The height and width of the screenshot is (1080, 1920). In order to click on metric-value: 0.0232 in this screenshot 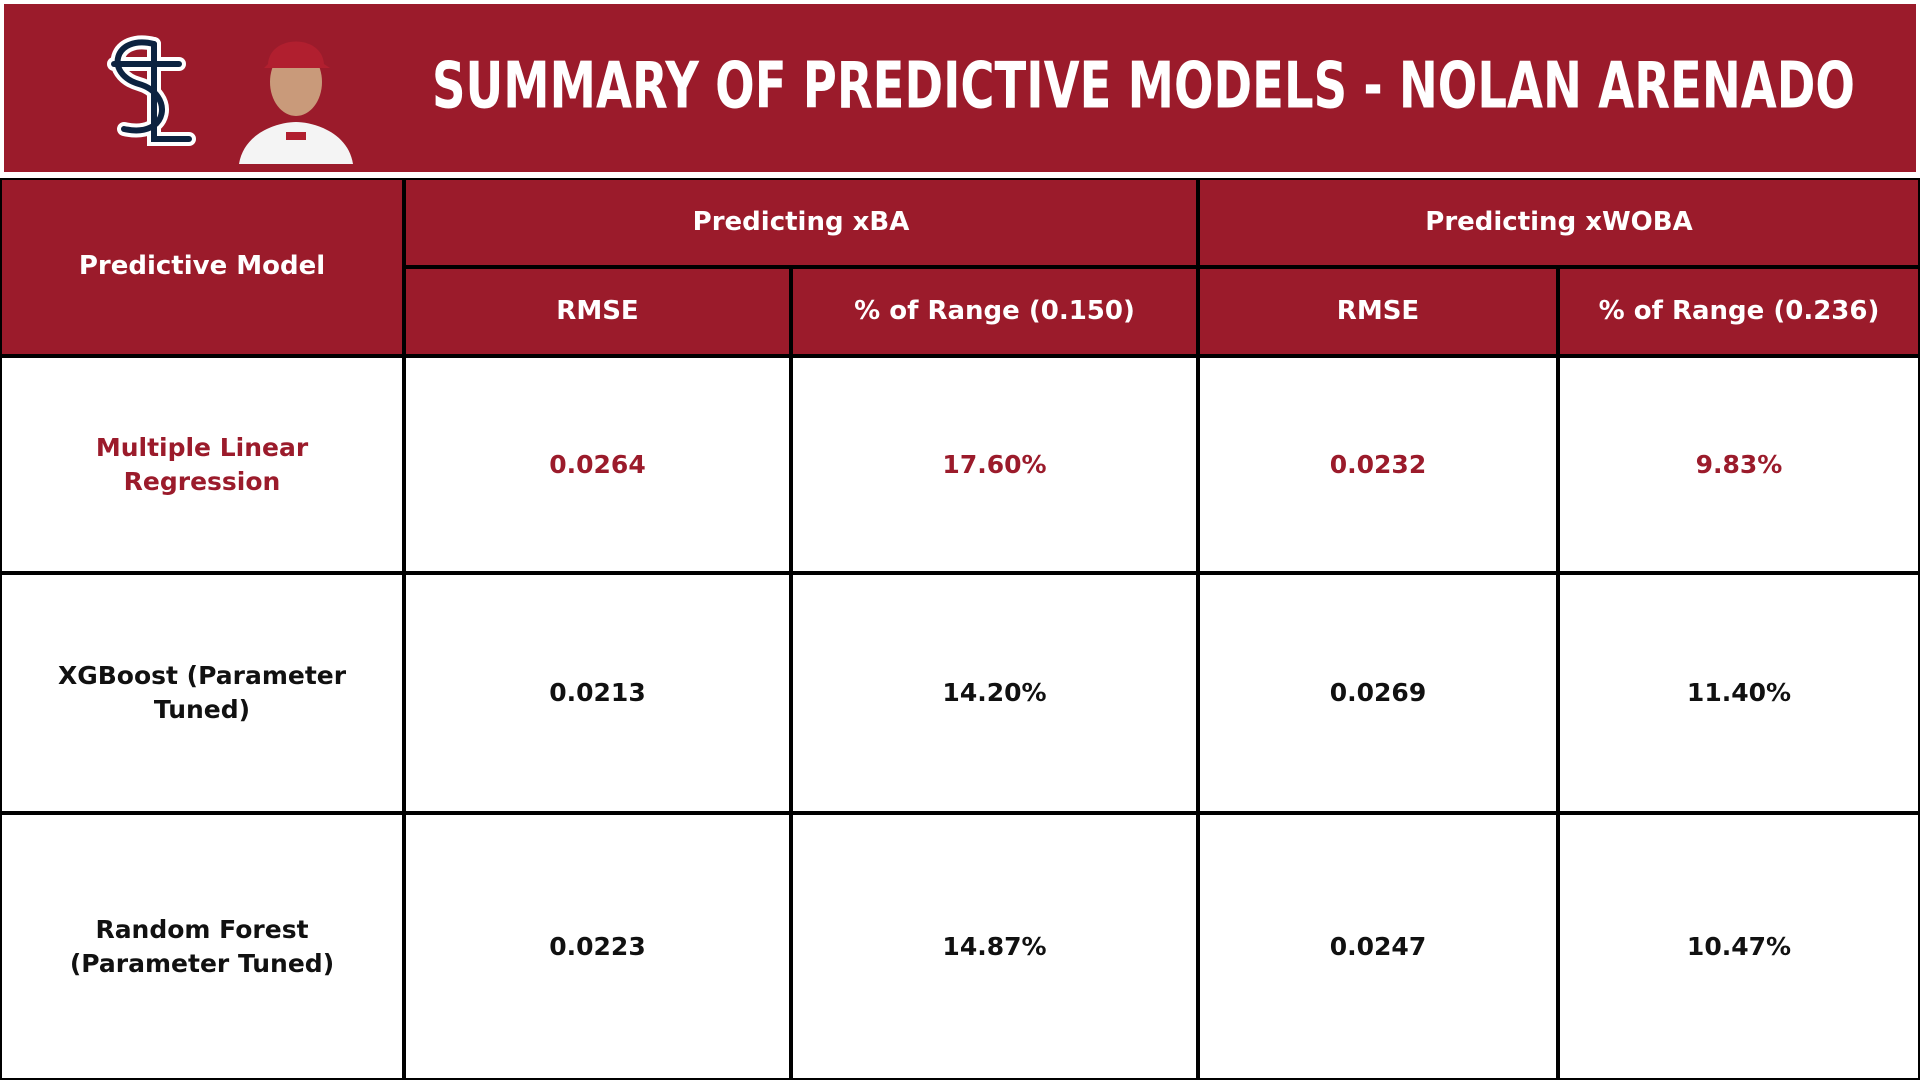, I will do `click(1378, 464)`.